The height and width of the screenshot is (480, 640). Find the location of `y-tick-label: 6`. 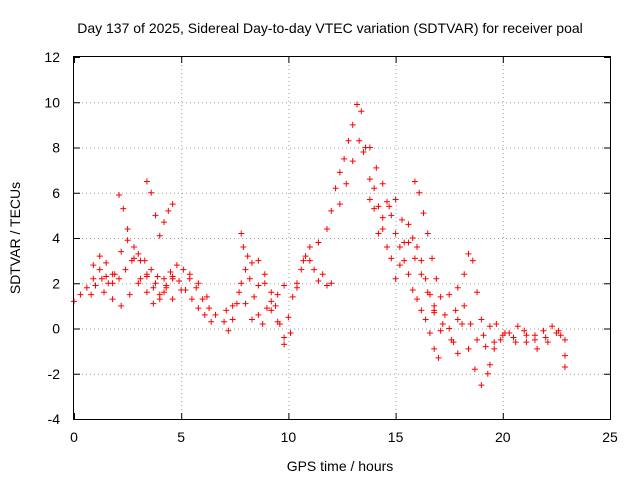

y-tick-label: 6 is located at coordinates (56, 193).